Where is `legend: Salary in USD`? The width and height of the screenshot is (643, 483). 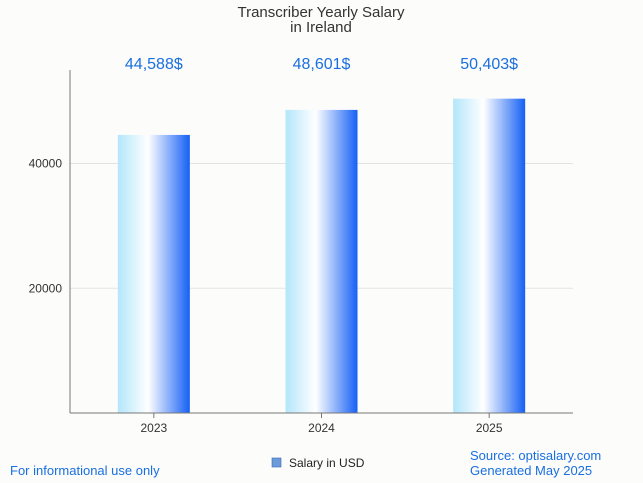
legend: Salary in USD is located at coordinates (318, 463).